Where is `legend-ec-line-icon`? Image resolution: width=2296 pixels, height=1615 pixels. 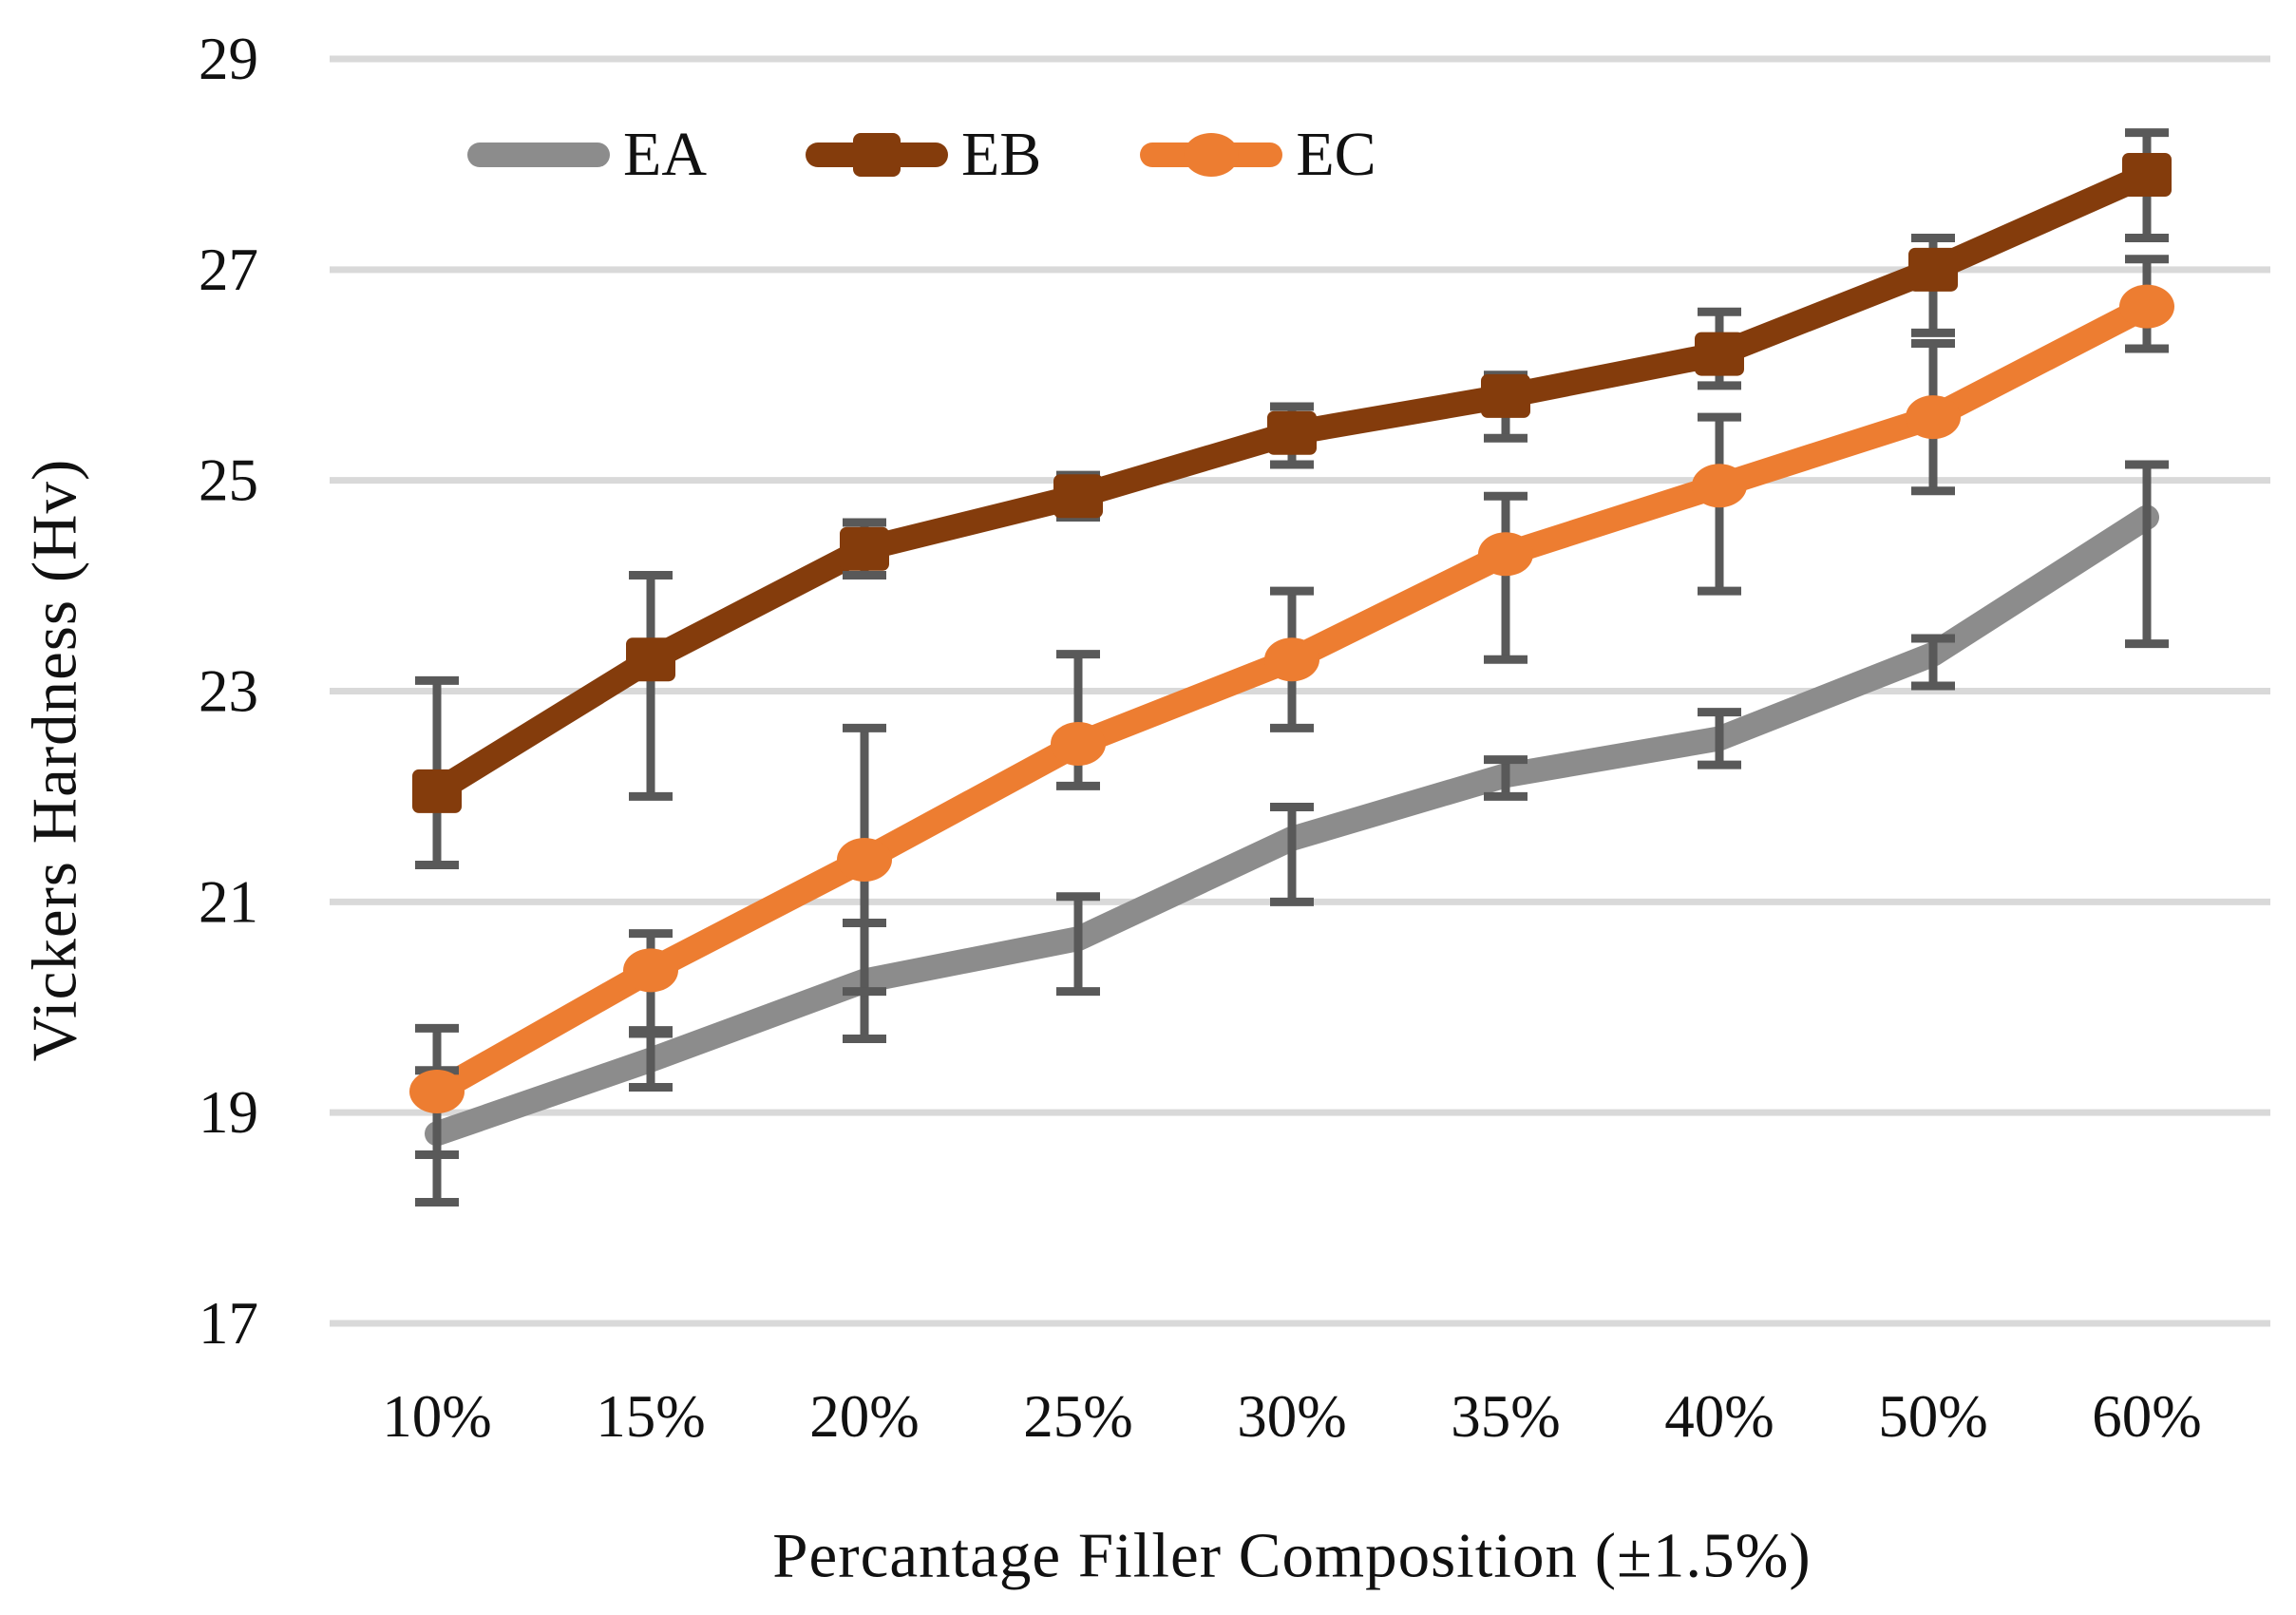 legend-ec-line-icon is located at coordinates (1211, 155).